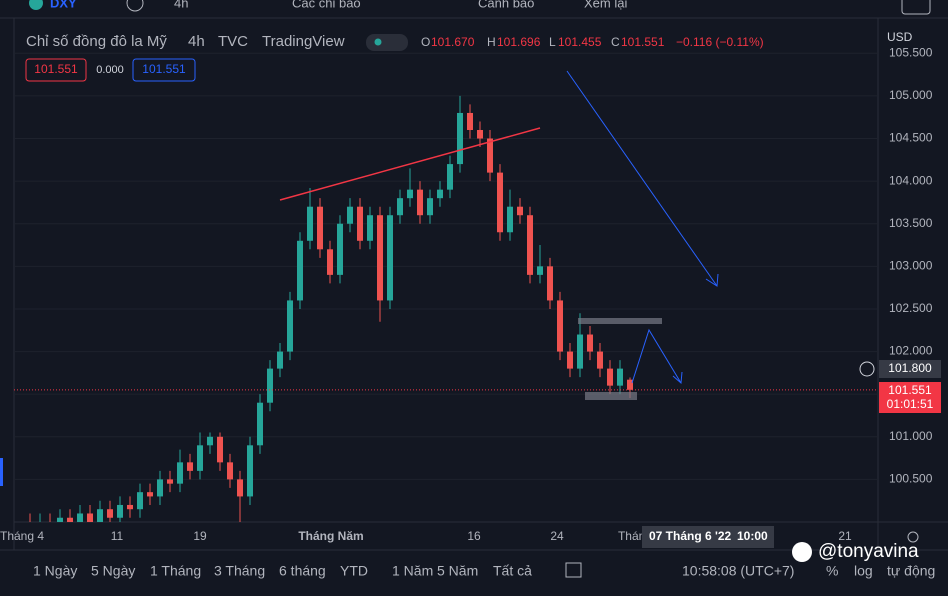  What do you see at coordinates (690, 536) in the screenshot?
I see `crosshair-date: 07 Tháng 6 '22` at bounding box center [690, 536].